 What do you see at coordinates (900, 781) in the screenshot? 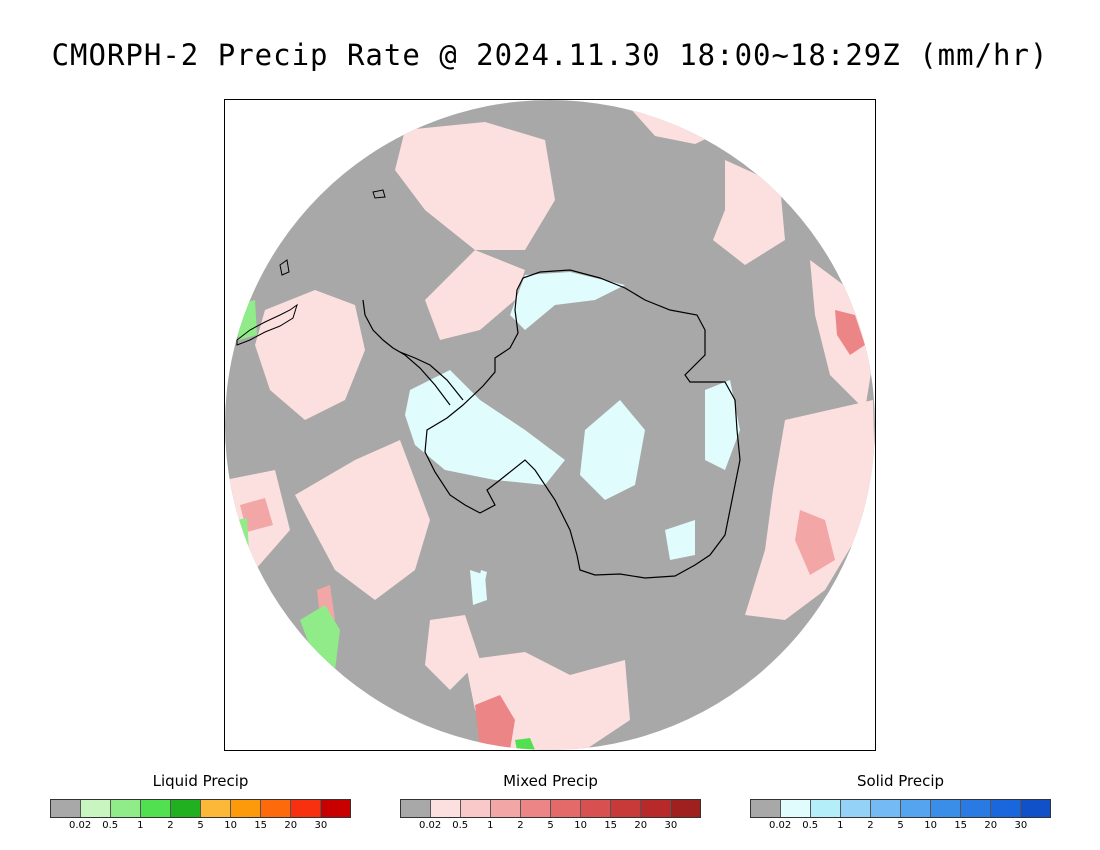
I see `legend-title: Solid Precip` at bounding box center [900, 781].